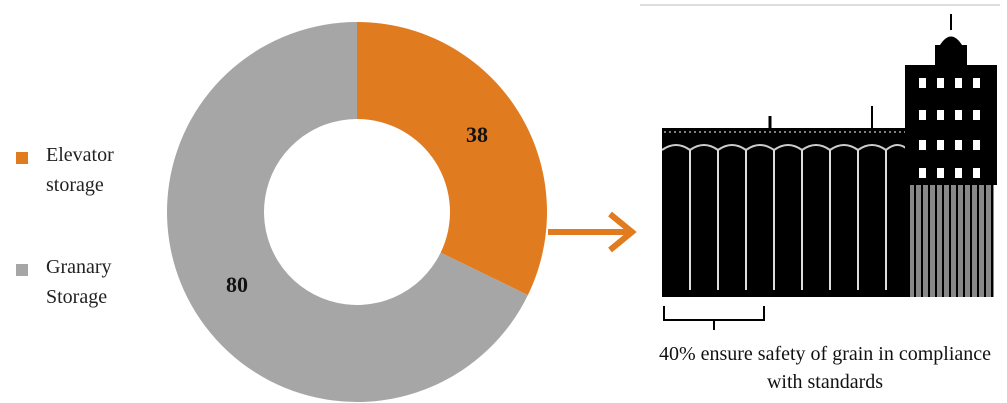 Image resolution: width=1007 pixels, height=403 pixels. What do you see at coordinates (237, 284) in the screenshot?
I see `data-label: 80` at bounding box center [237, 284].